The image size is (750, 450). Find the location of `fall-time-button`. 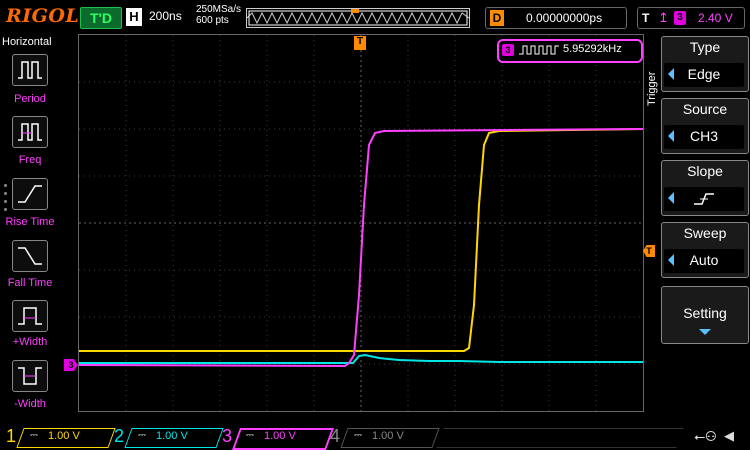

fall-time-button is located at coordinates (30, 256).